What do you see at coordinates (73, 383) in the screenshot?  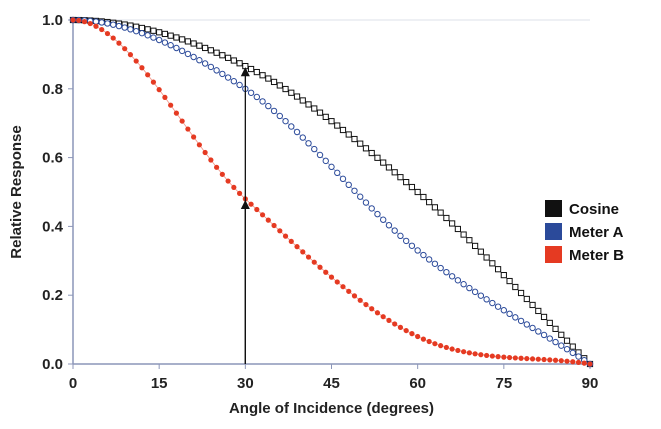 I see `x-tick-label: 0` at bounding box center [73, 383].